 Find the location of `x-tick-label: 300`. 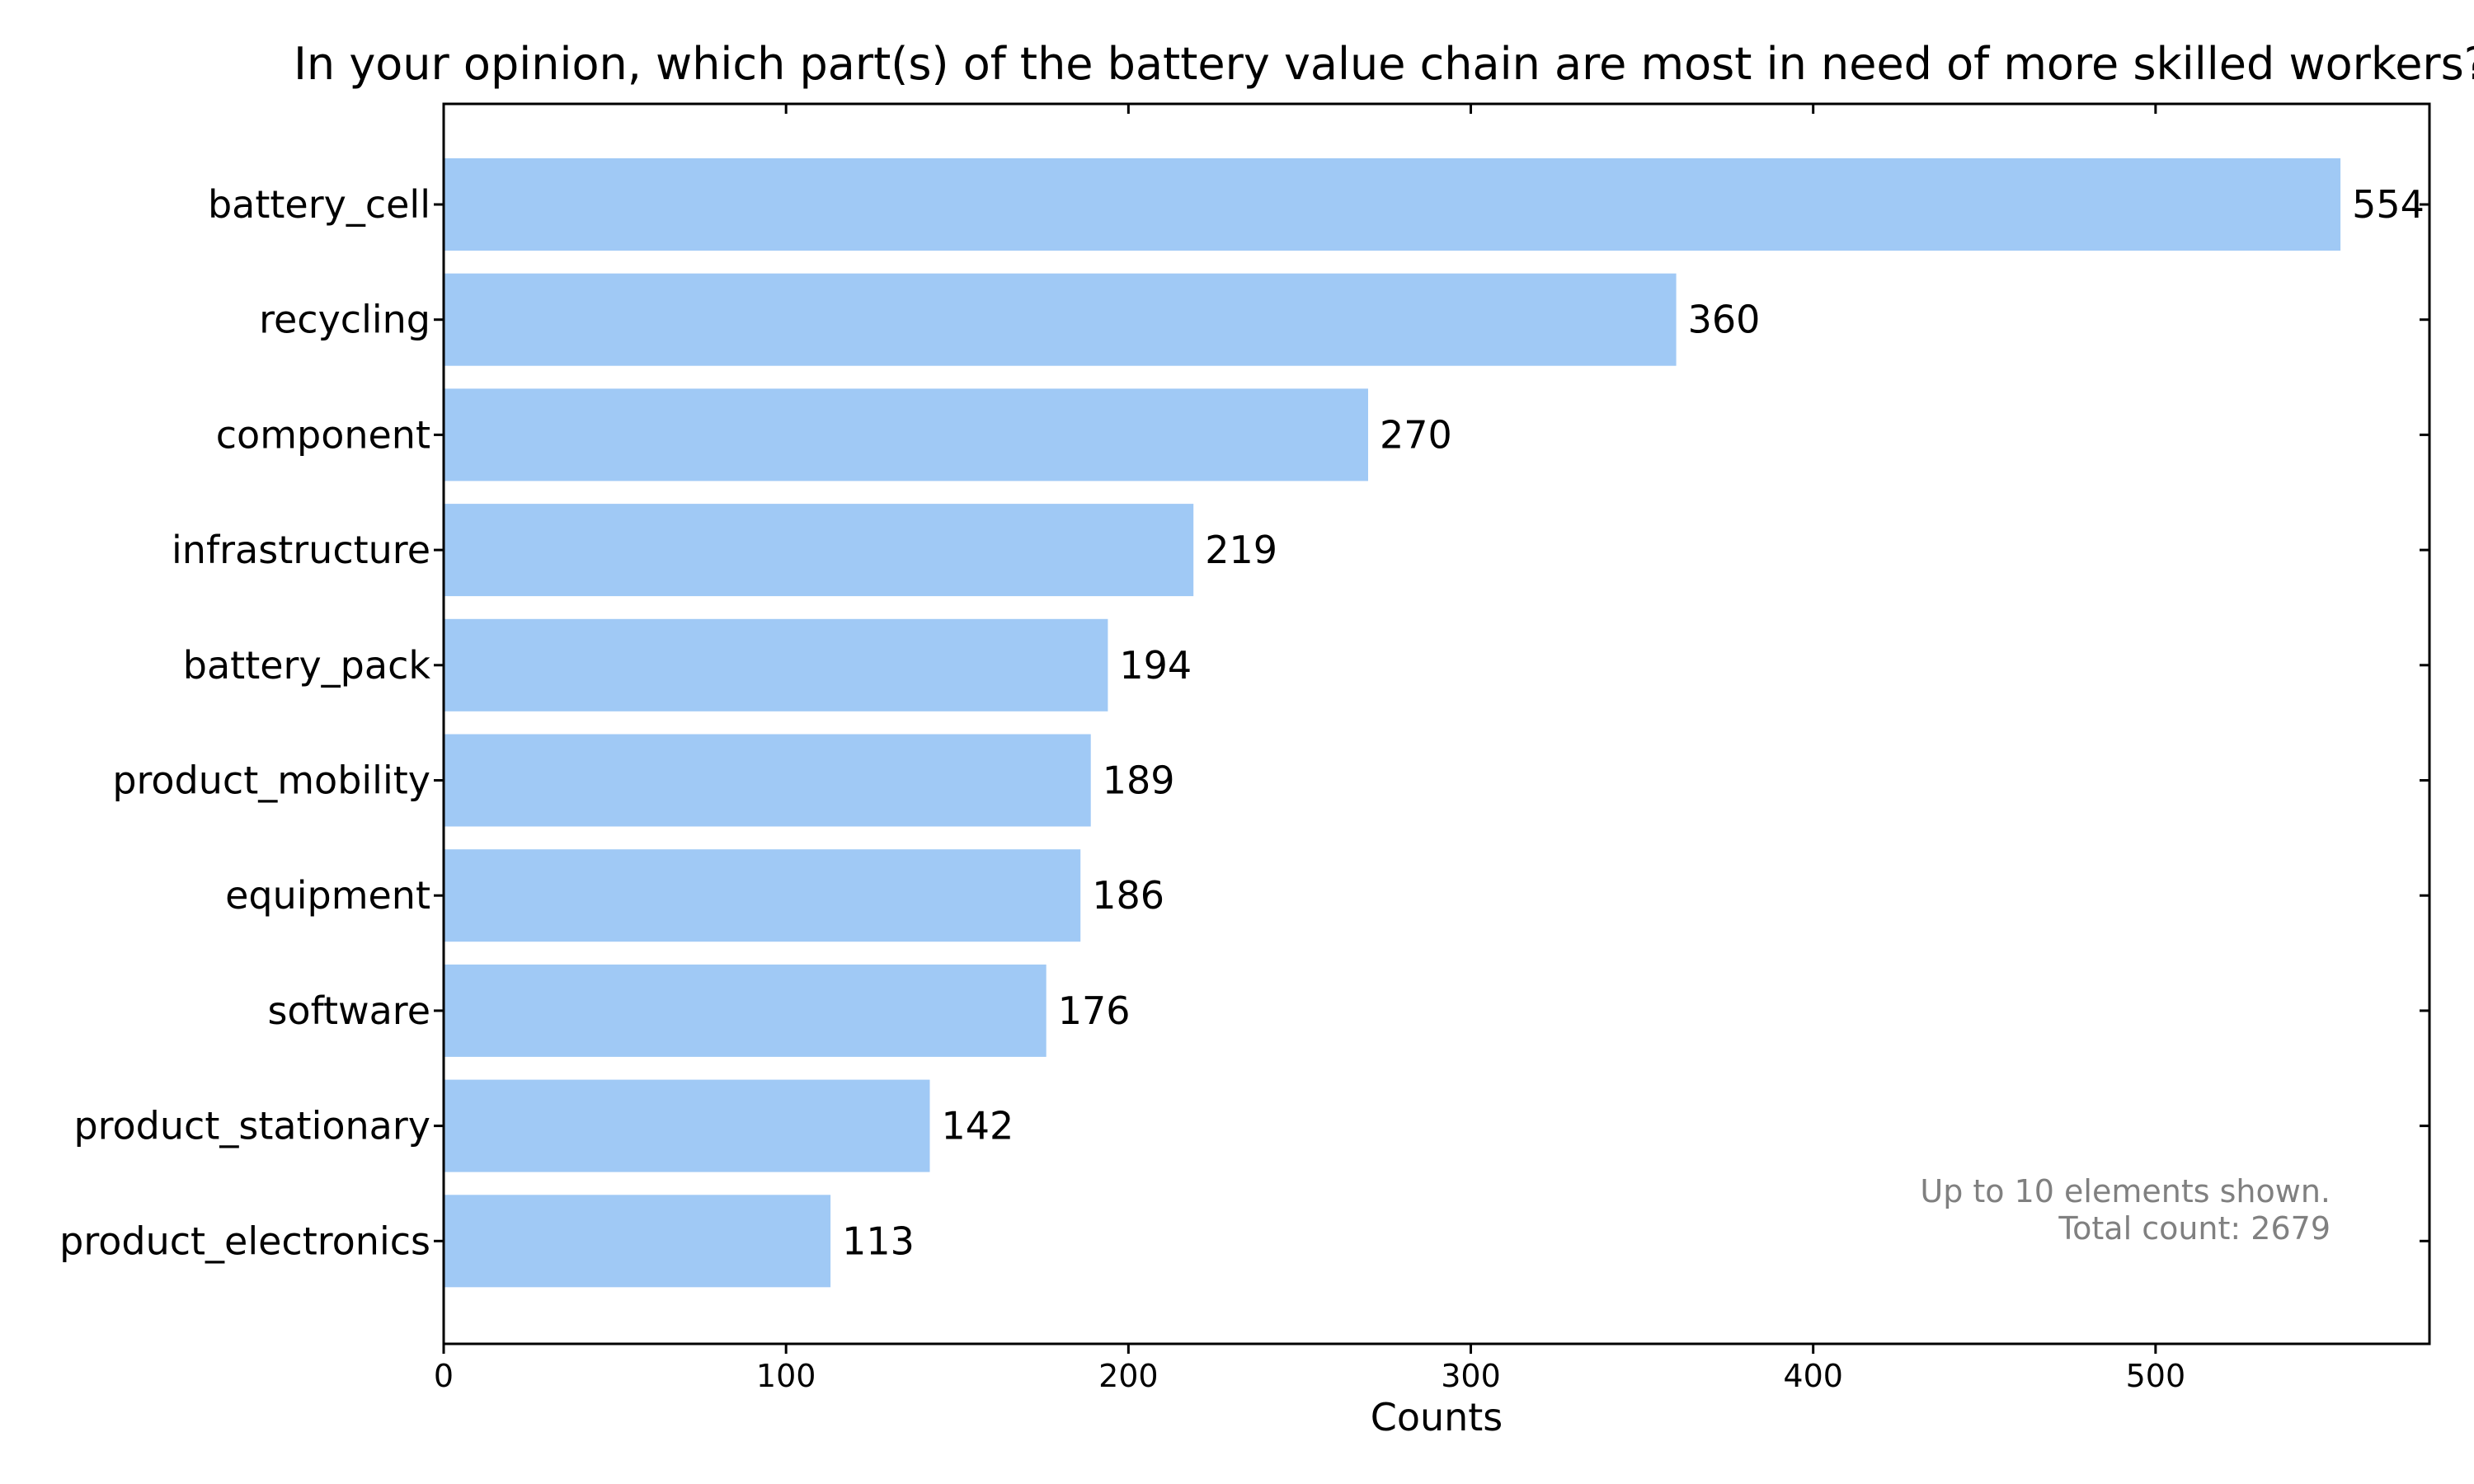

x-tick-label: 300 is located at coordinates (1471, 1376).